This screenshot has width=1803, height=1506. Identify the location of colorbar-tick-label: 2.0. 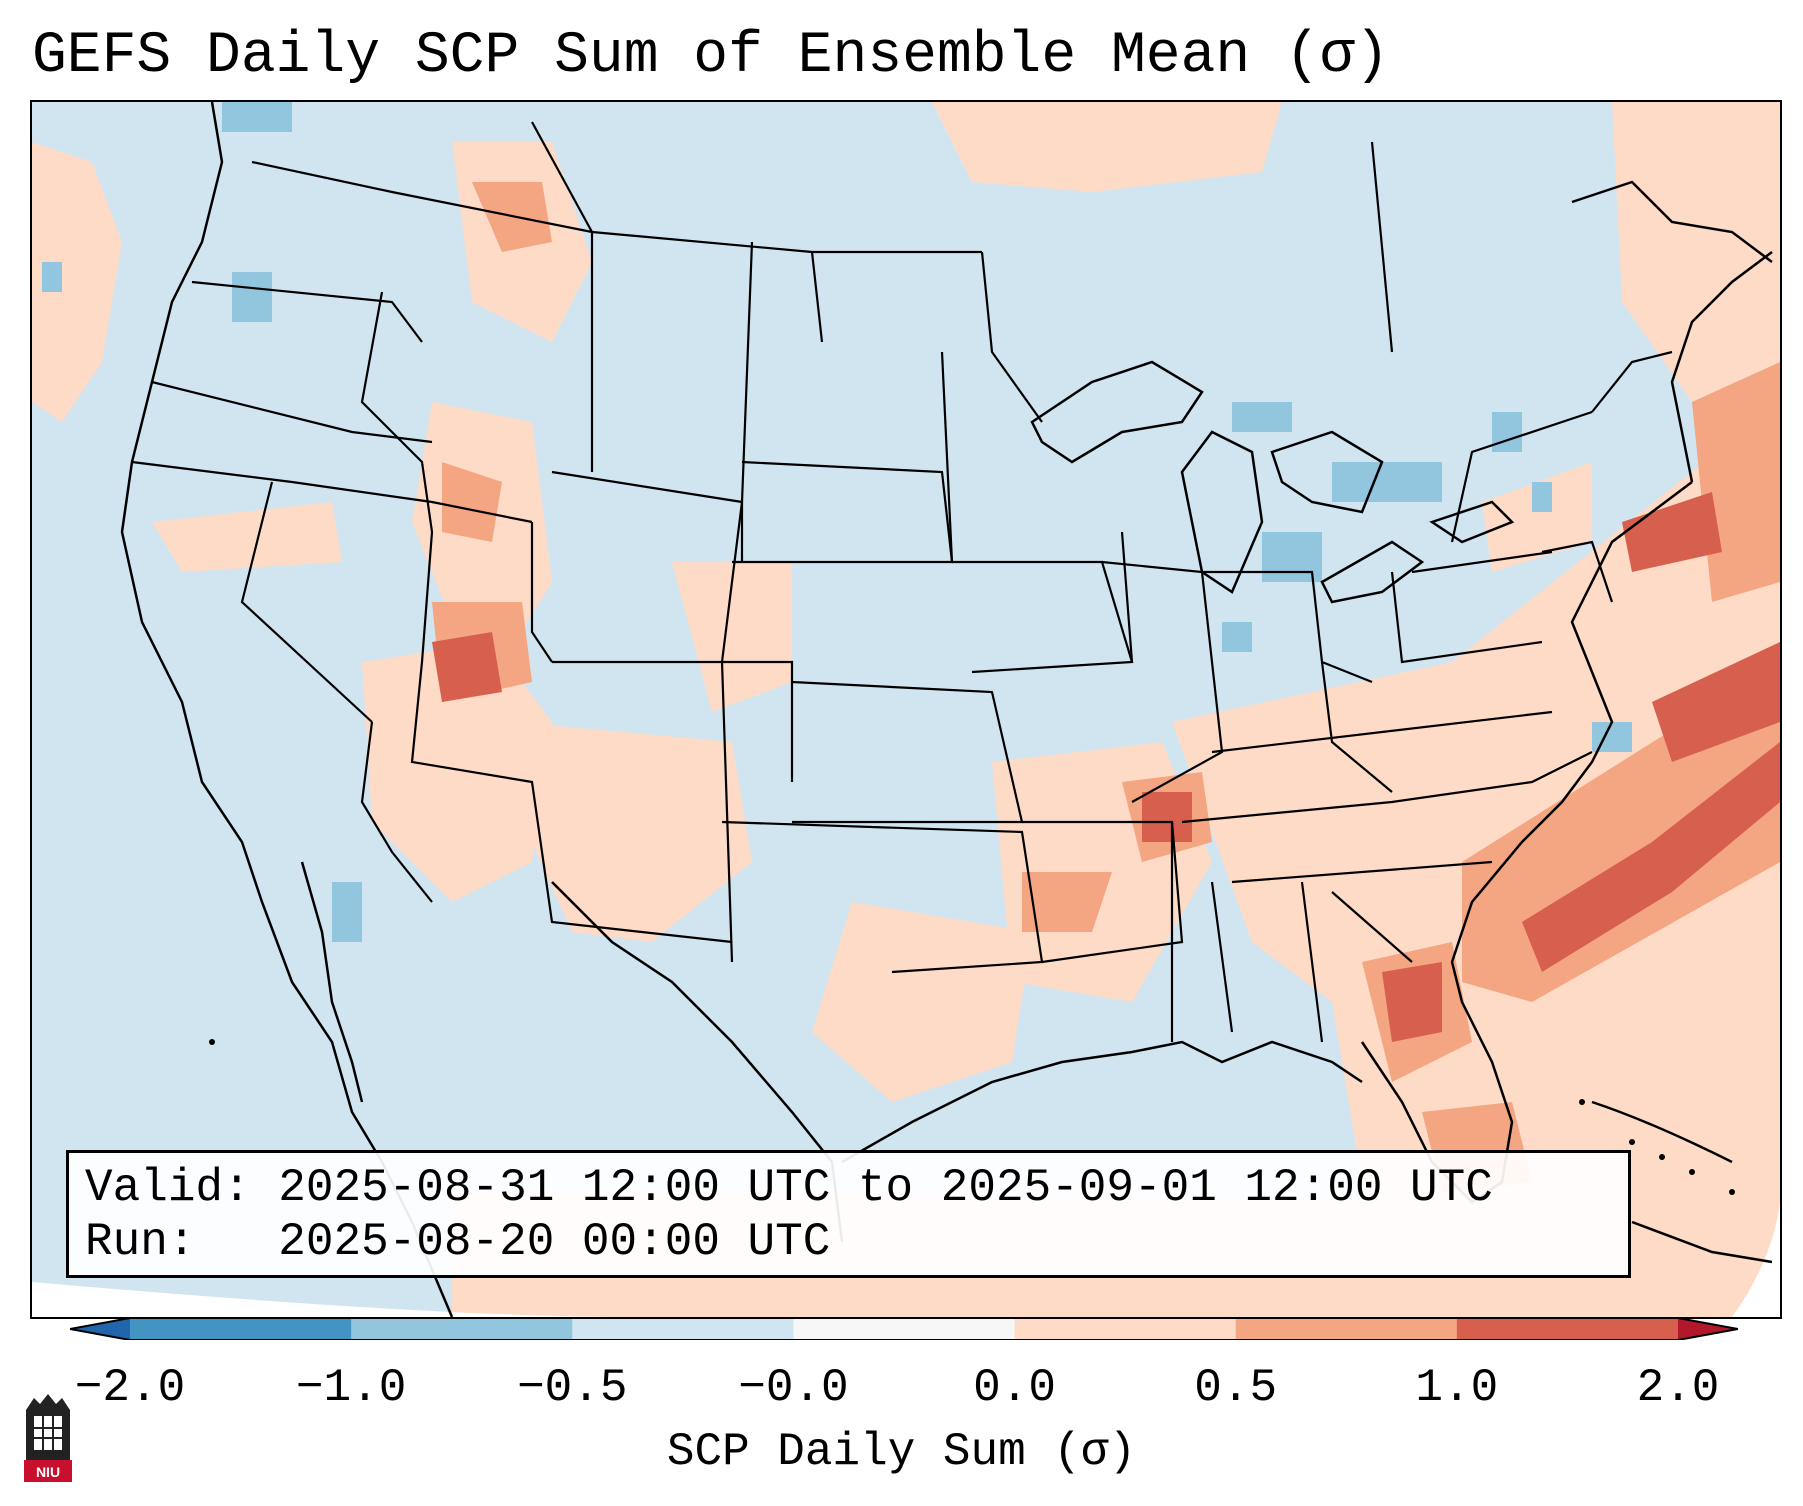
(1678, 1388).